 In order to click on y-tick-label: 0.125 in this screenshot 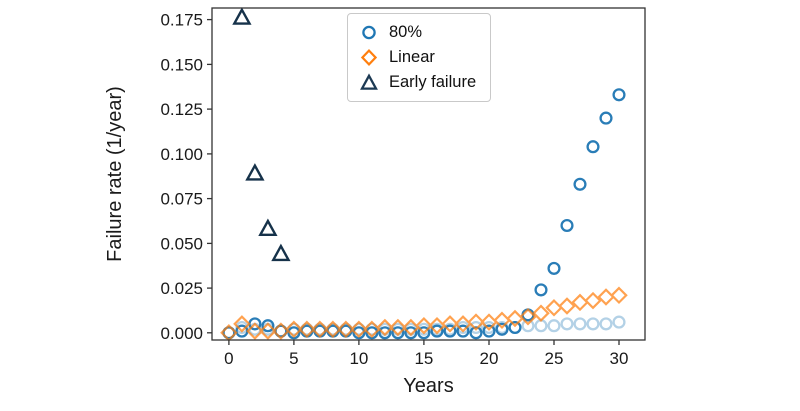, I will do `click(181, 109)`.